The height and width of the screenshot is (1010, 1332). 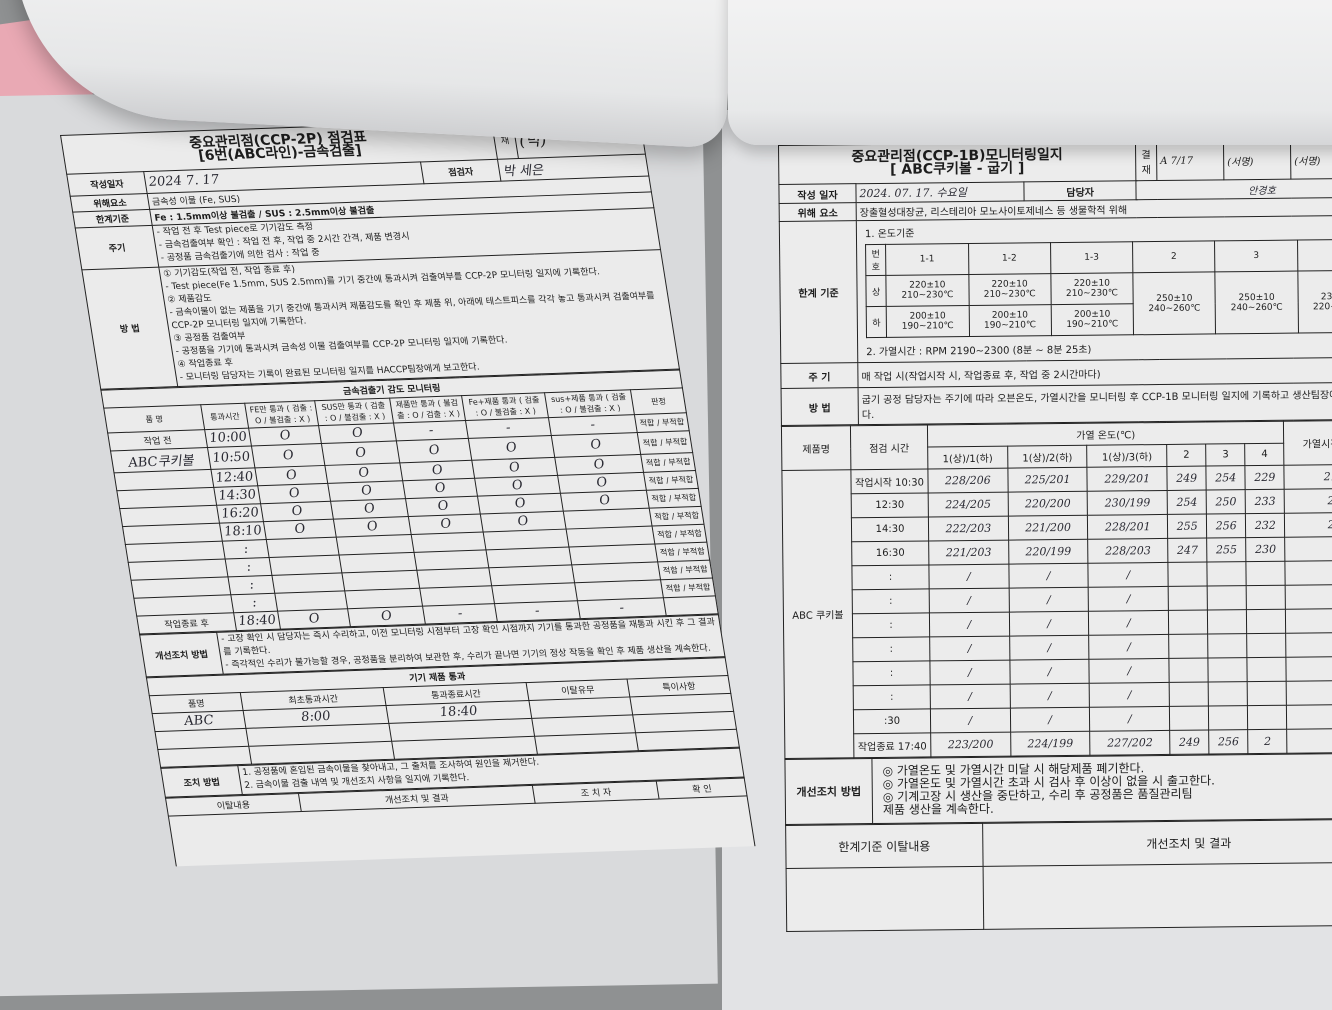 I want to click on temp-col-header: 4, so click(x=1264, y=454).